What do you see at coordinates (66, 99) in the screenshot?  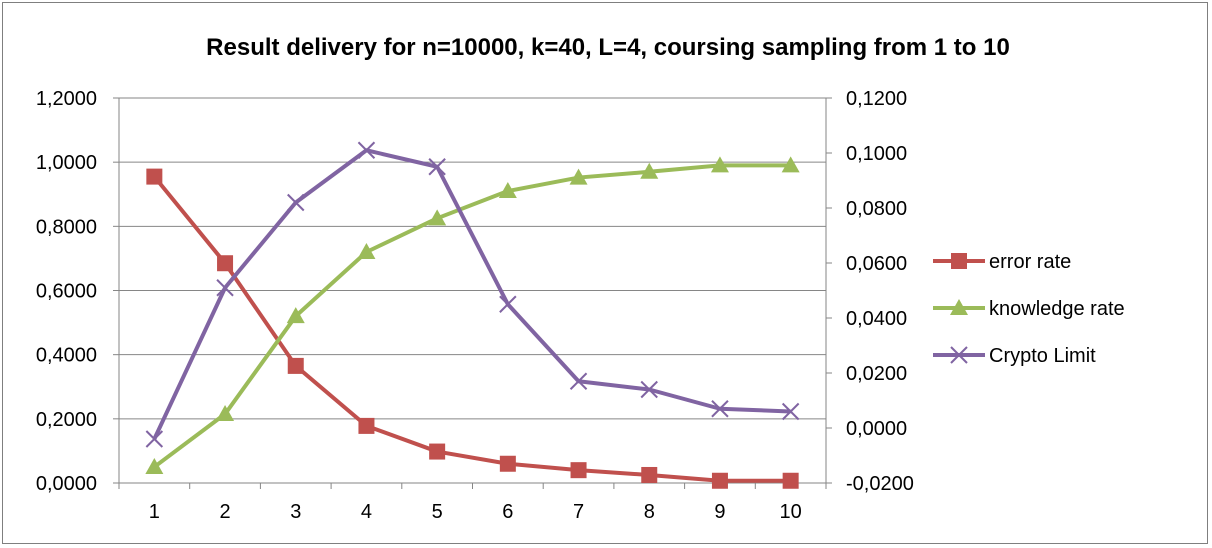 I see `left-tick-label: 1,2000` at bounding box center [66, 99].